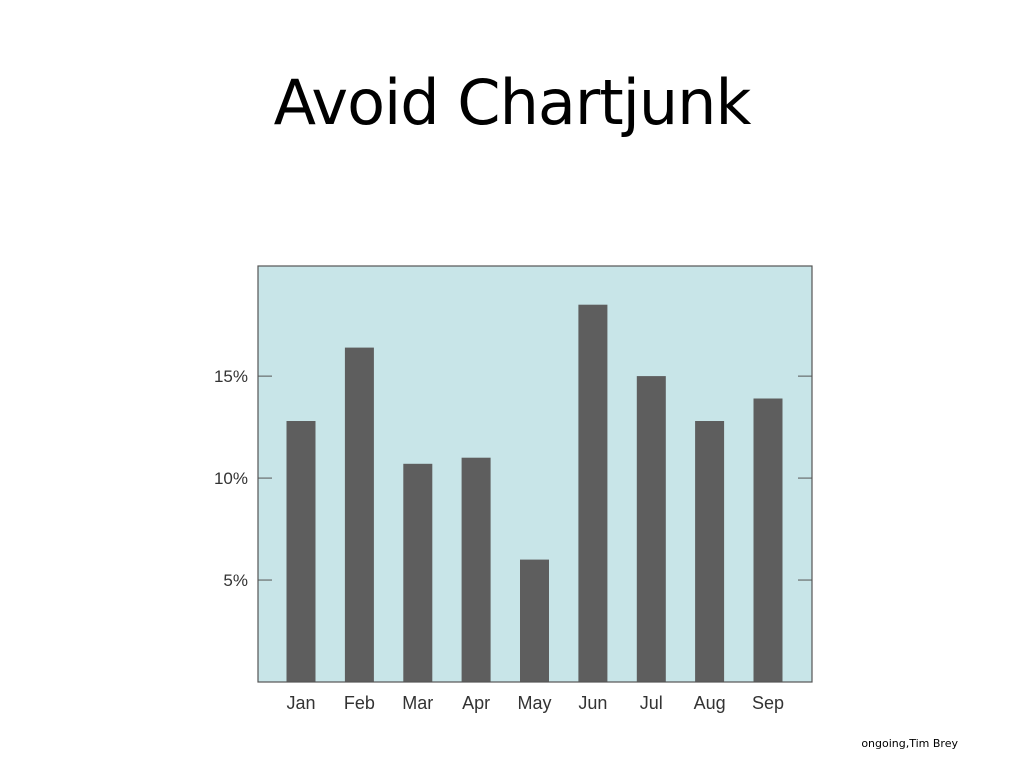 This screenshot has width=1024, height=768. What do you see at coordinates (651, 529) in the screenshot?
I see `bar-jul` at bounding box center [651, 529].